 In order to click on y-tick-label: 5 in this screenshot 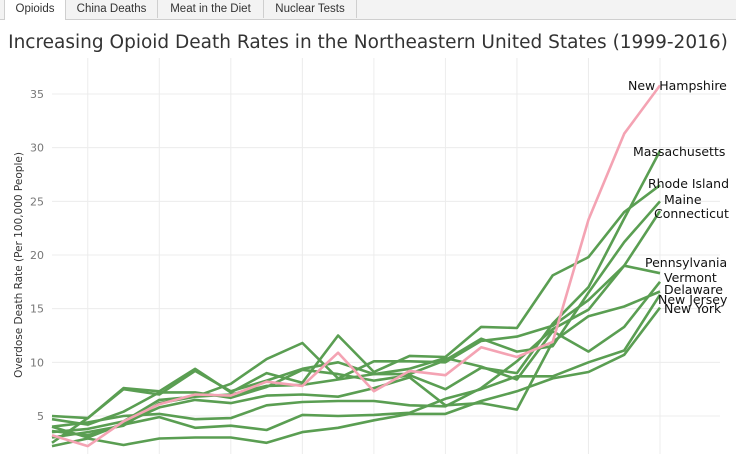, I will do `click(40, 416)`.